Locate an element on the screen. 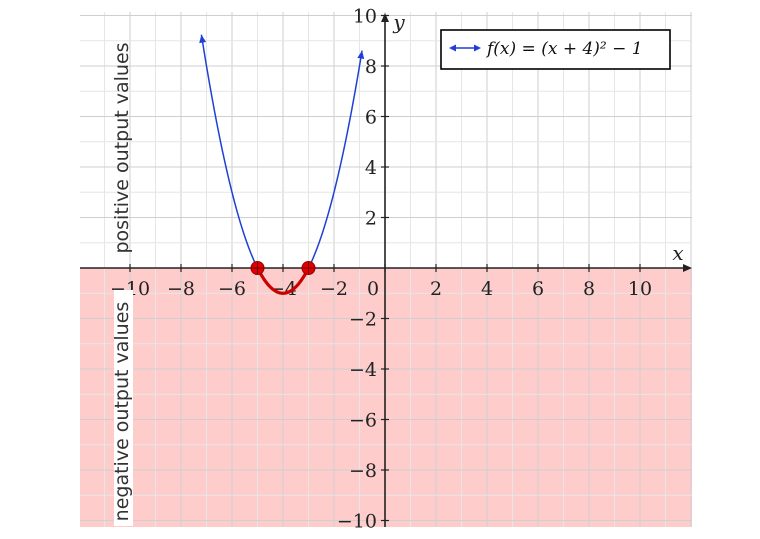 This screenshot has width=760, height=539. x-tick-label: −4 is located at coordinates (283, 289).